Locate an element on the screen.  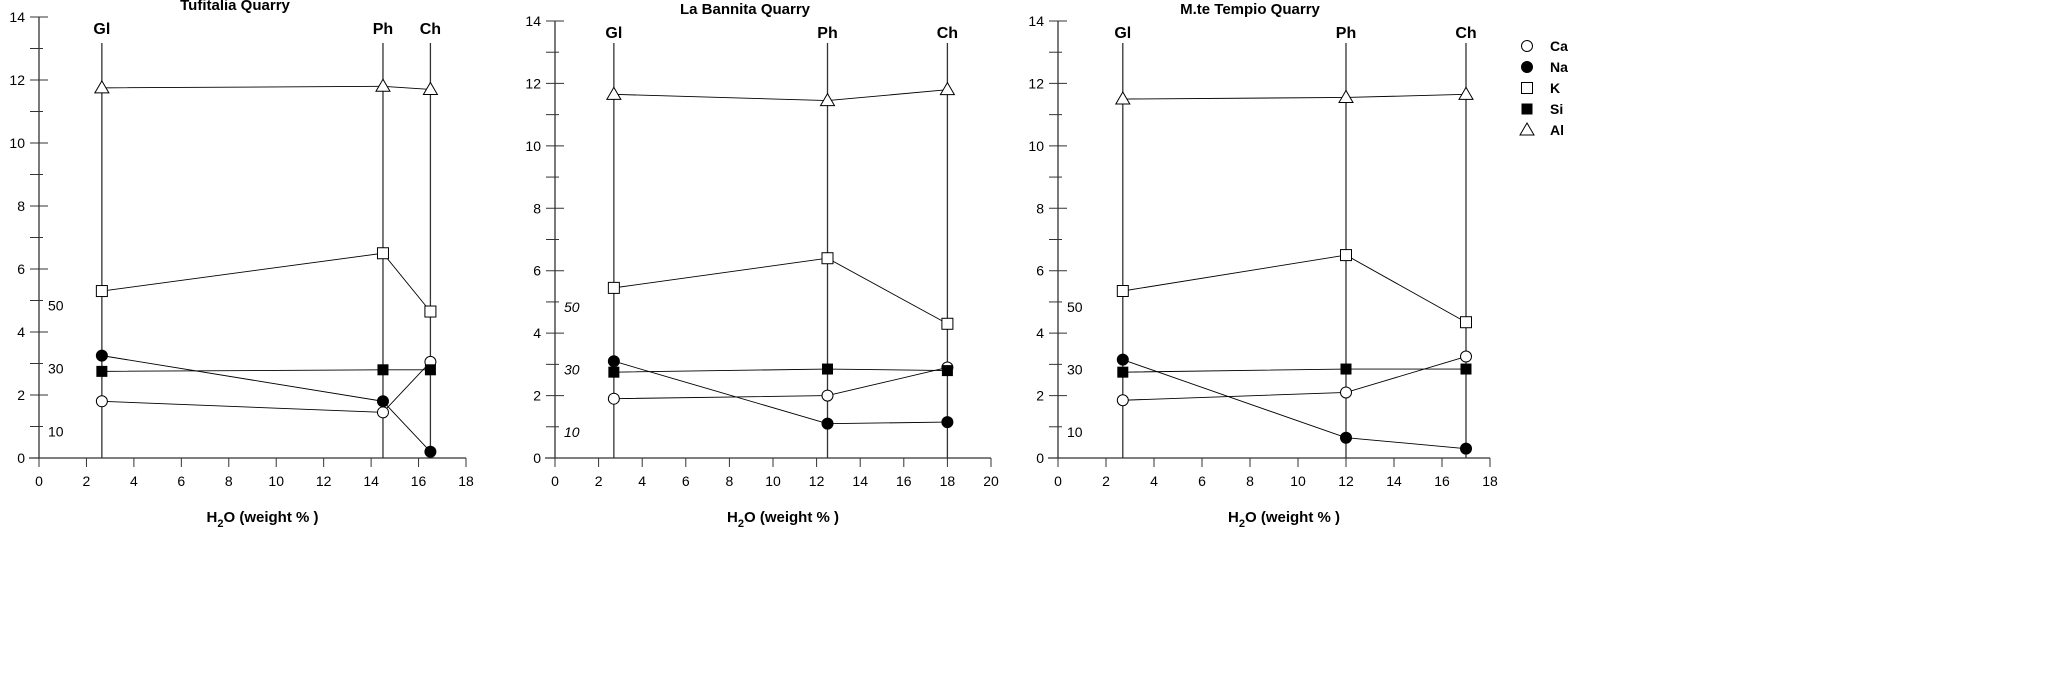
secondary-scale-label: 10 is located at coordinates (56, 432).